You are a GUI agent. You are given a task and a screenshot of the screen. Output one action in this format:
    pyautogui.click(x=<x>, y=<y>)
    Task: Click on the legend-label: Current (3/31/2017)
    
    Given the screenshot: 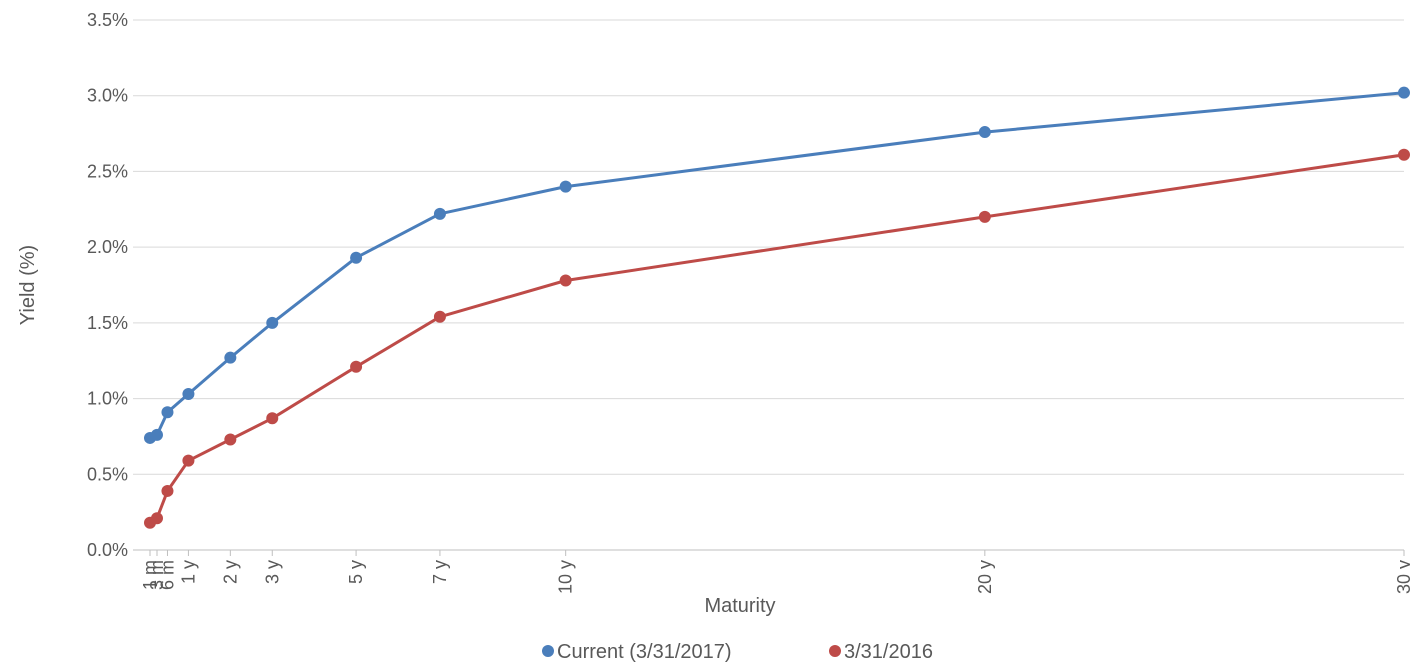 What is the action you would take?
    pyautogui.click(x=644, y=652)
    